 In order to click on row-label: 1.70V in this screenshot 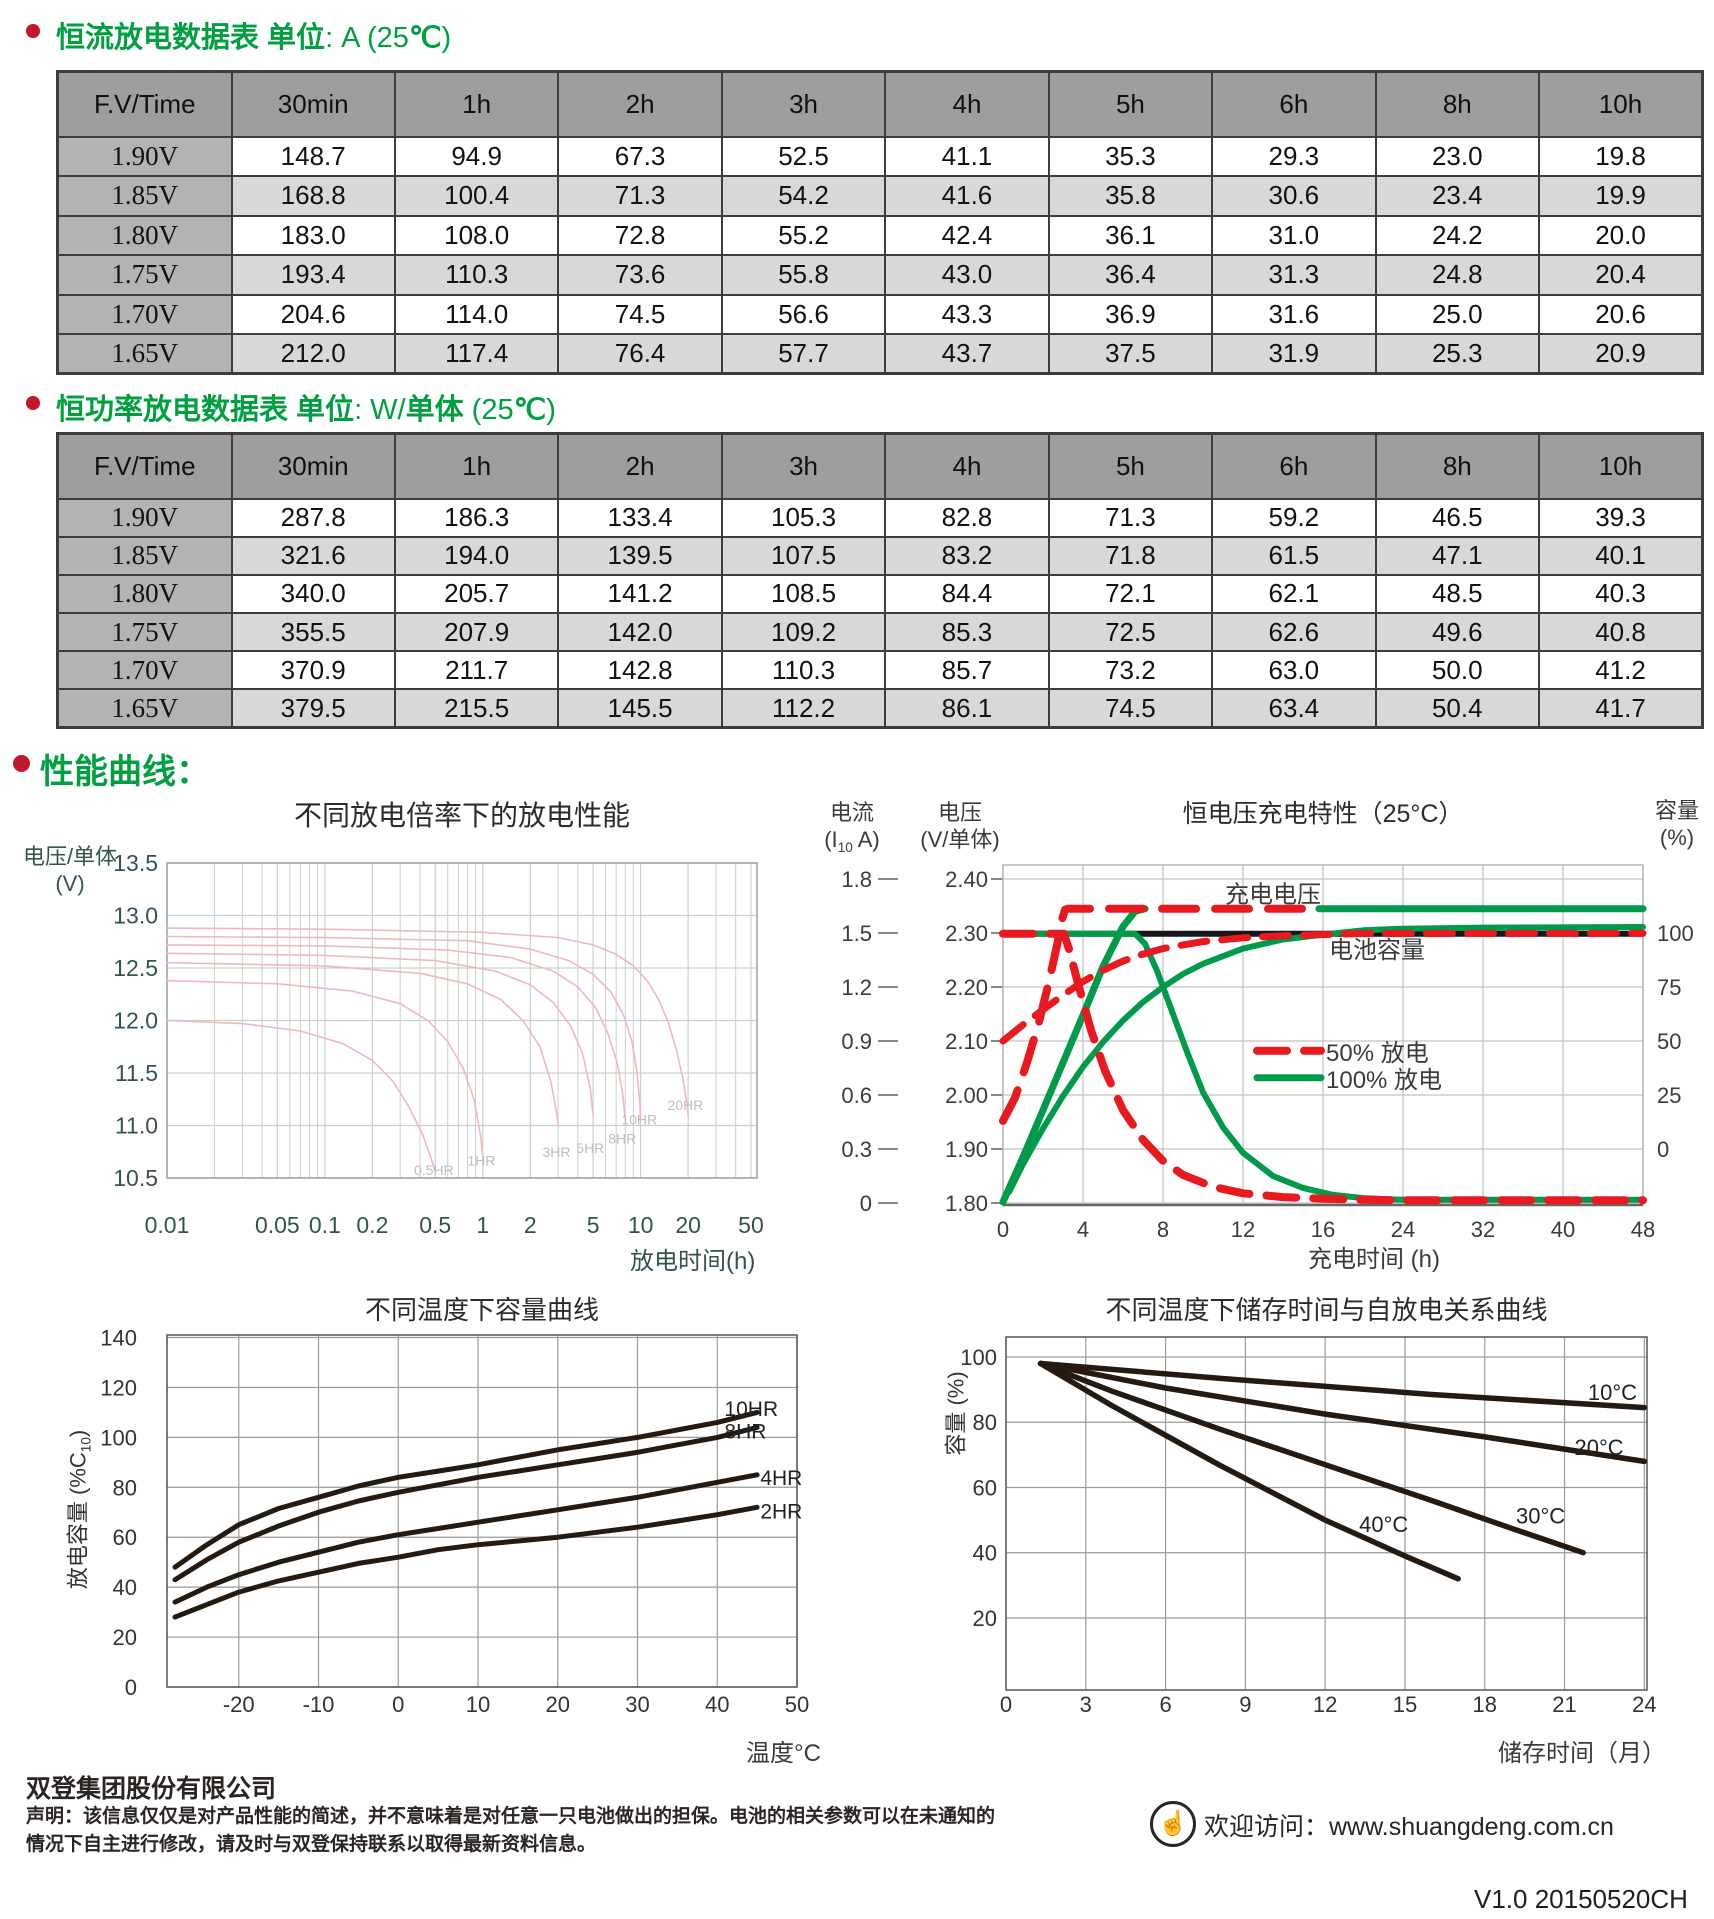, I will do `click(144, 314)`.